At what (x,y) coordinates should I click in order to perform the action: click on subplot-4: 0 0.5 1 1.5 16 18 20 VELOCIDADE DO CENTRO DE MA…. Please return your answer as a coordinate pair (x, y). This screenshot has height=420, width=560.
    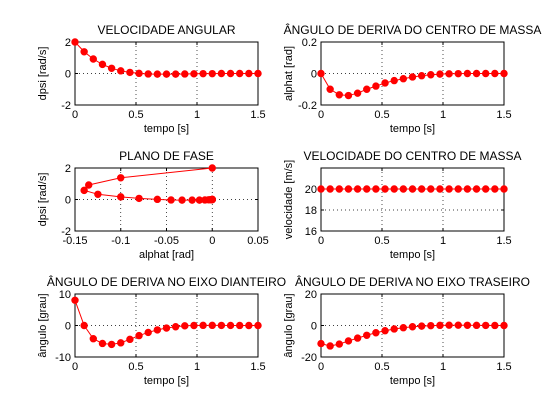
    Looking at the image, I should click on (402, 205).